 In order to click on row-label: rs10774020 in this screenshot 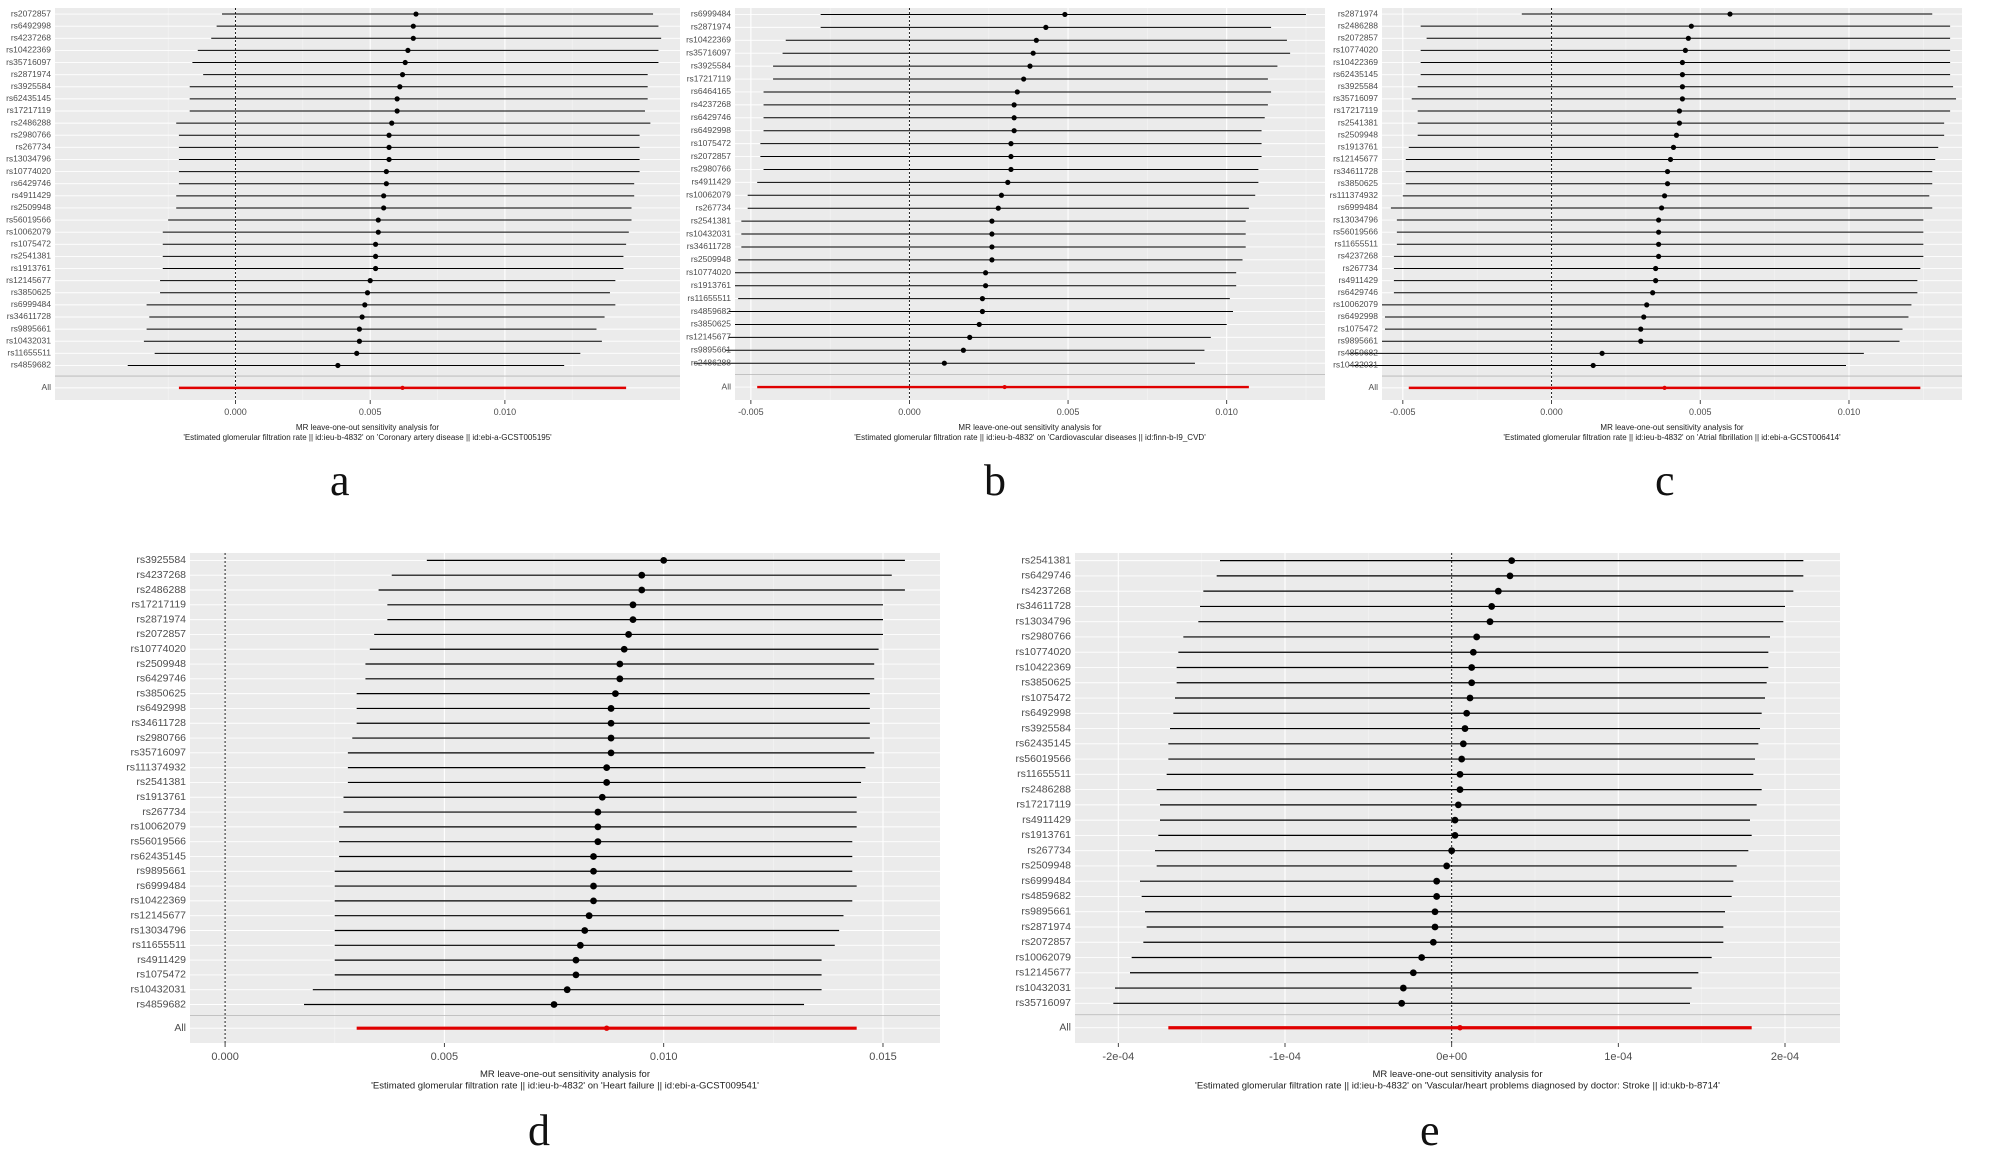, I will do `click(28, 171)`.